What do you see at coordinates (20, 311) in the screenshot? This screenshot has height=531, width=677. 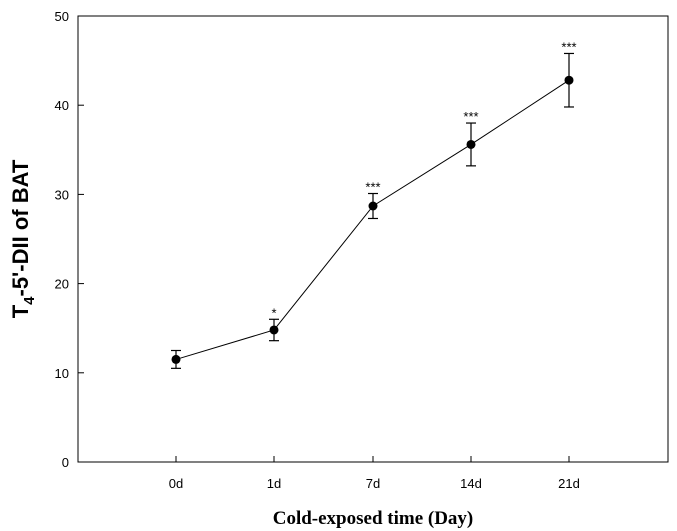 I see `y-label-main: T` at bounding box center [20, 311].